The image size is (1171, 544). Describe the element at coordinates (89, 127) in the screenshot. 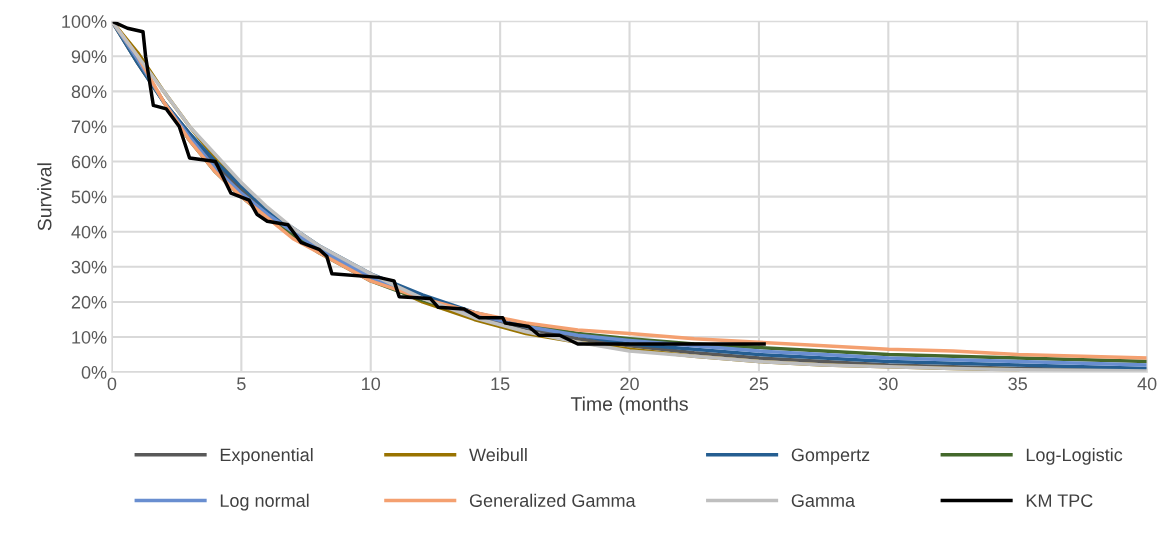

I see `y-tick-label: 70%` at that location.